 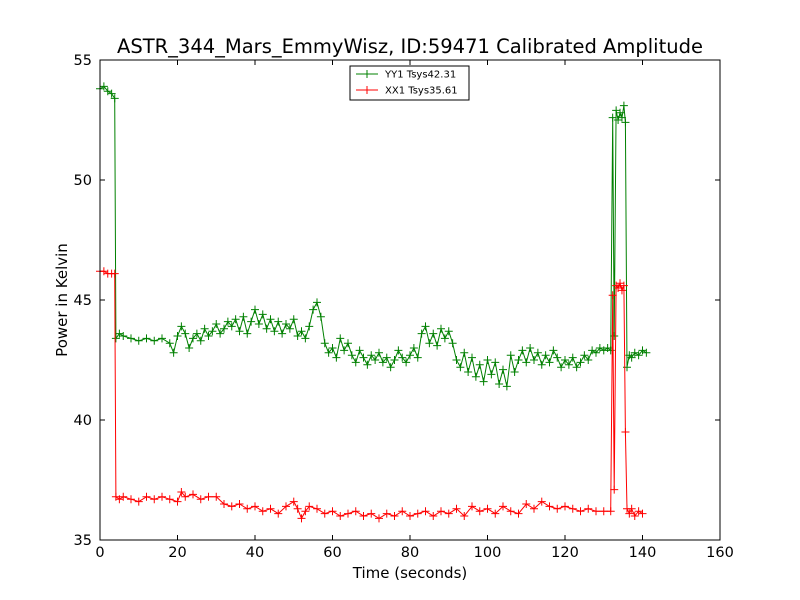 I want to click on y-tick-label: 50, so click(x=83, y=181).